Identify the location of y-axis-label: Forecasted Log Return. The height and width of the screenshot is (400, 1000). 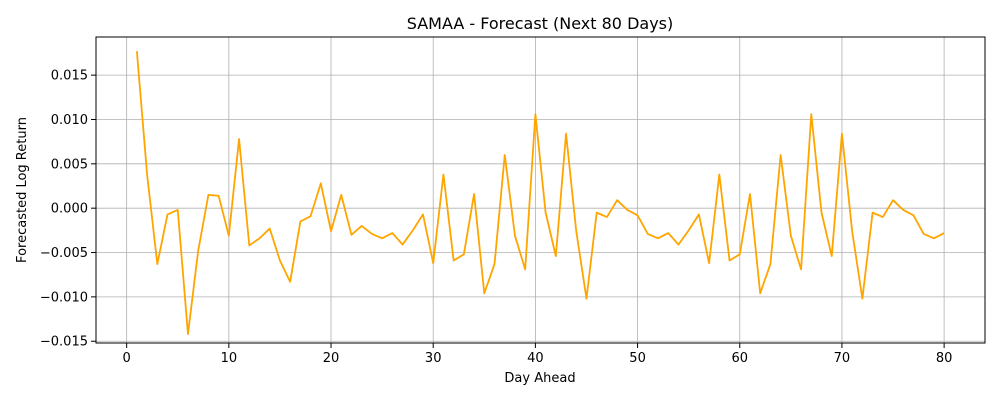
(22, 190).